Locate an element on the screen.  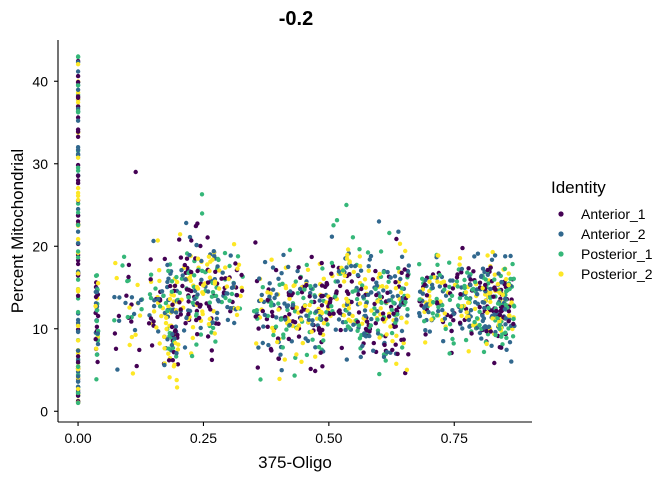
legend-label: Anterior_2 is located at coordinates (613, 234).